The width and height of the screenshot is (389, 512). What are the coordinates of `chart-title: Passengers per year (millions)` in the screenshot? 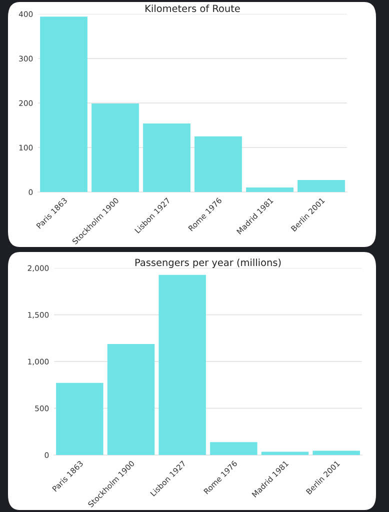 It's located at (208, 263).